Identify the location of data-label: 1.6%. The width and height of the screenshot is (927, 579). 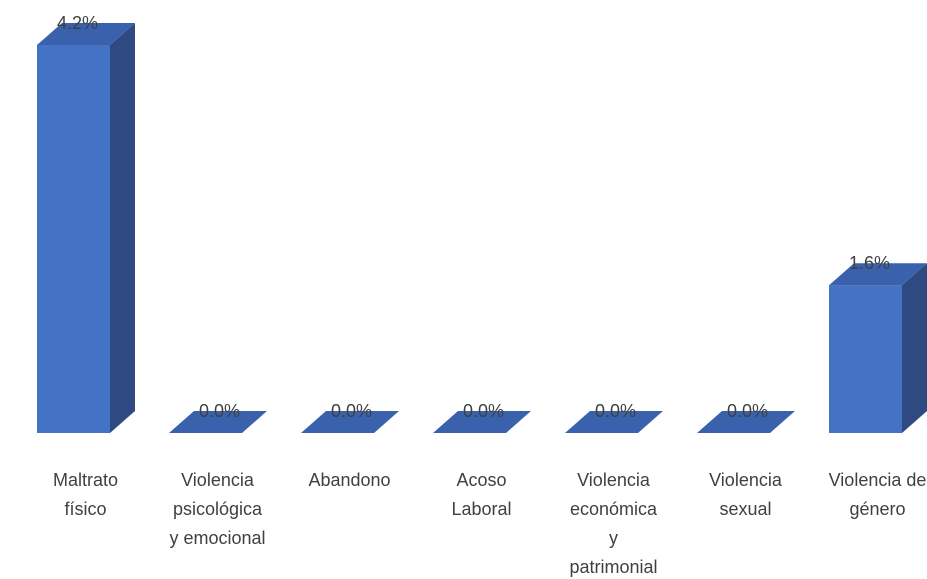
(869, 263).